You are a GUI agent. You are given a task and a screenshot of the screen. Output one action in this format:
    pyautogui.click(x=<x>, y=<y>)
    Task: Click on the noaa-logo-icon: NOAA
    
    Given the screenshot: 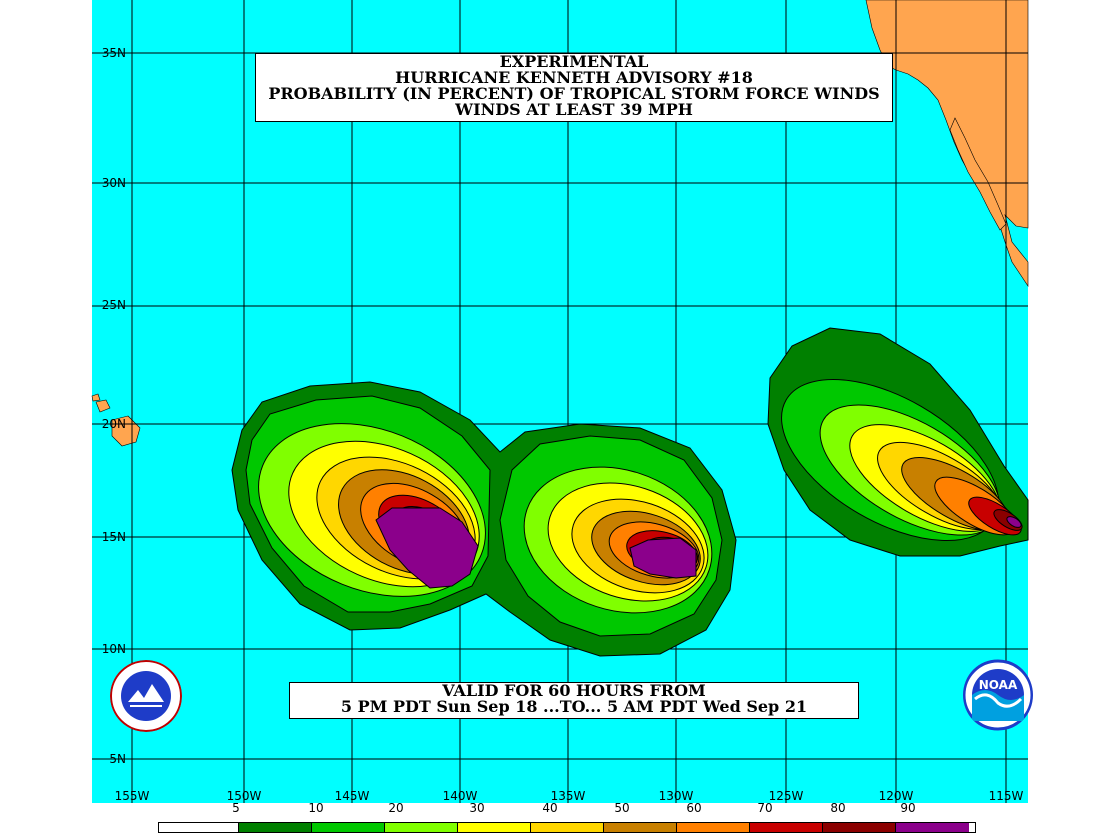 What is the action you would take?
    pyautogui.click(x=998, y=695)
    